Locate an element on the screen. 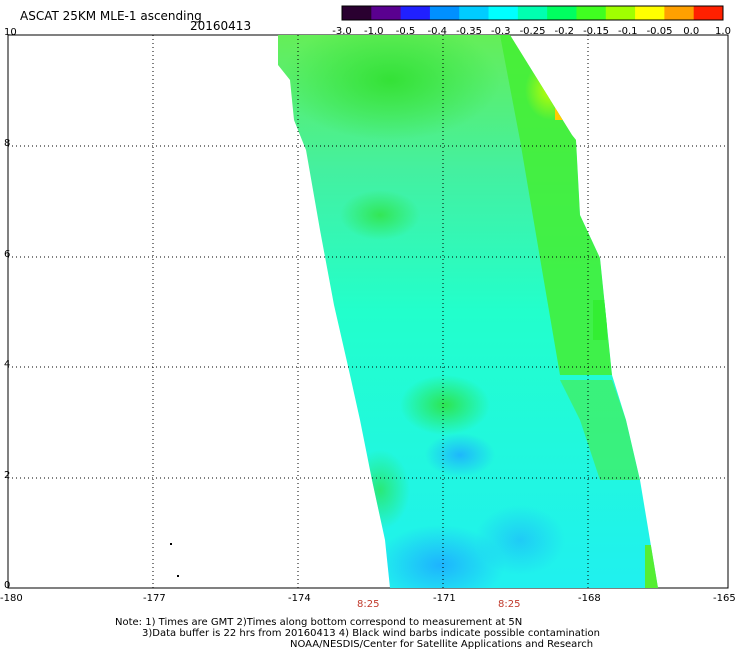 The image size is (740, 650). colorbar-label: -0.1 is located at coordinates (628, 31).